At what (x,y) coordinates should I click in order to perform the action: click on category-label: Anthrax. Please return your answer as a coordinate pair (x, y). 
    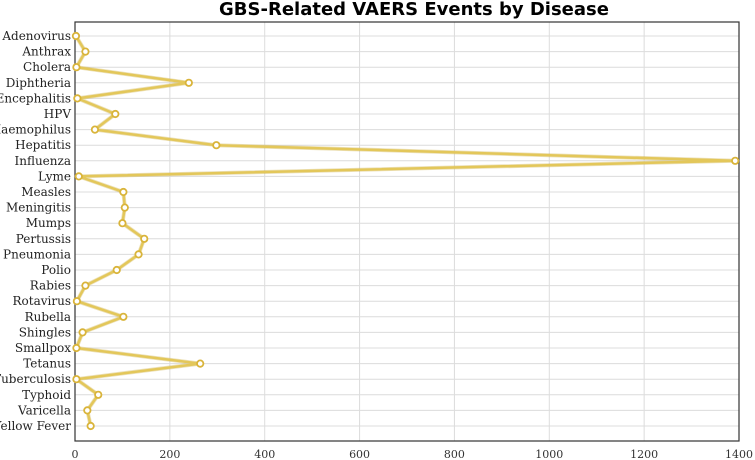
    Looking at the image, I should click on (46, 52).